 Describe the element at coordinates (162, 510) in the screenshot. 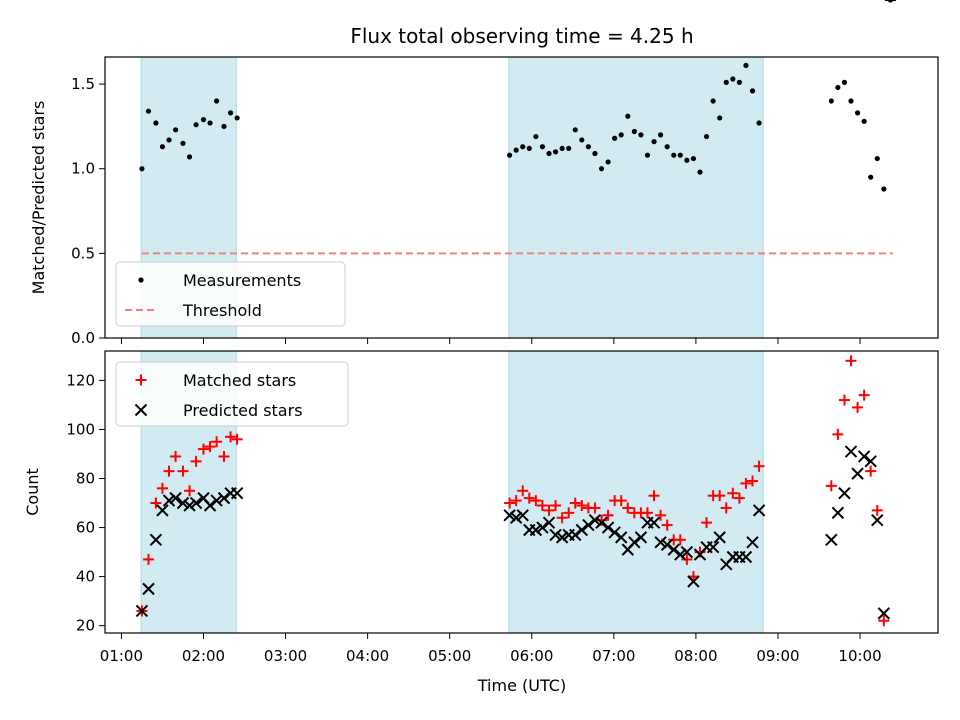

I see `point-1-1-3-b` at that location.